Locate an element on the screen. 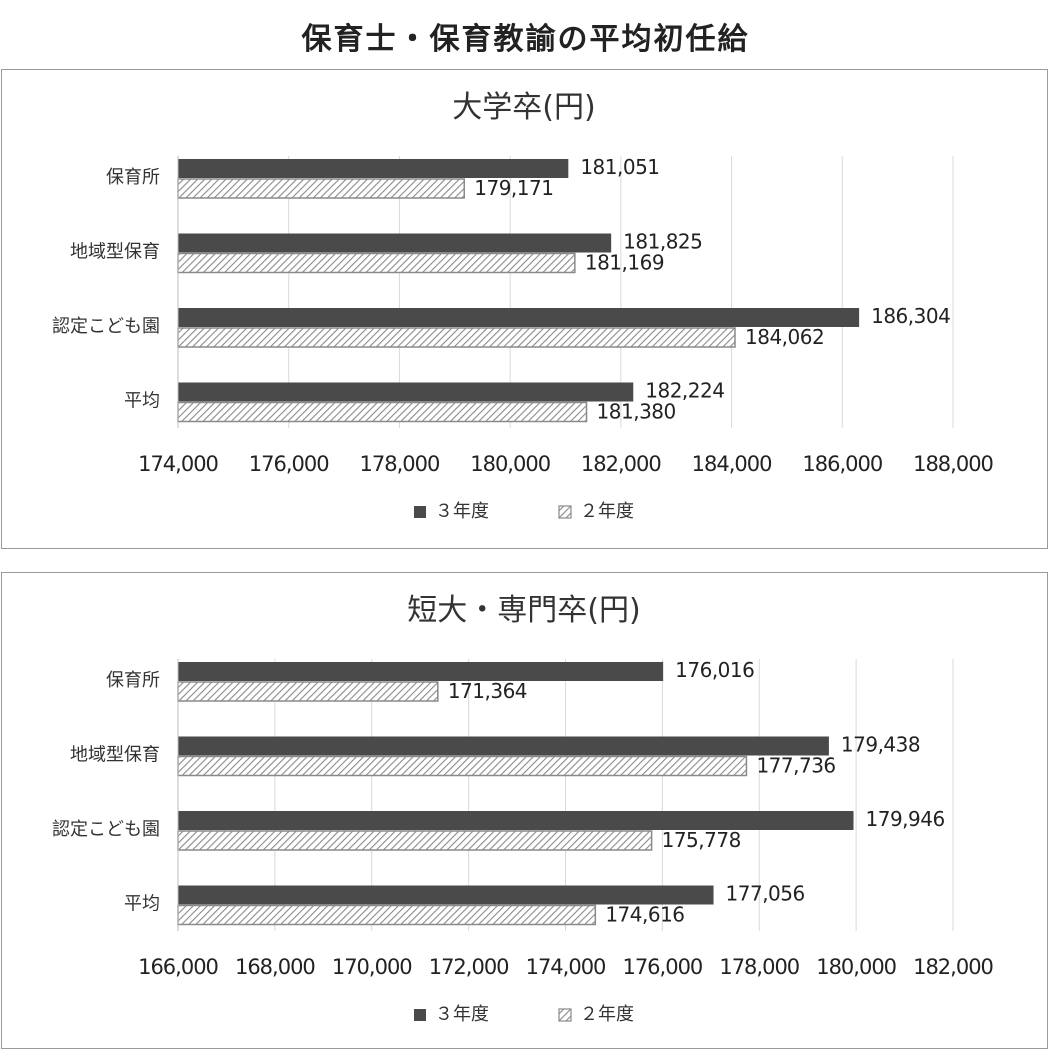  data-label-series3: 181,825 is located at coordinates (662, 242).